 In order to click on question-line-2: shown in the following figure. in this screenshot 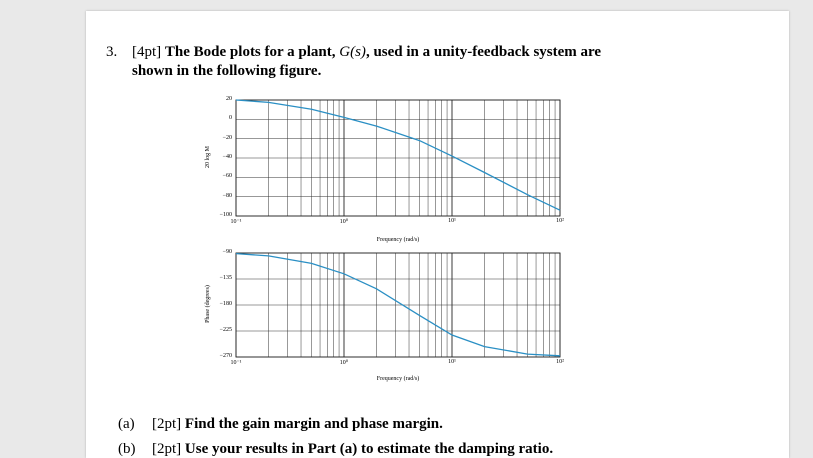, I will do `click(227, 71)`.